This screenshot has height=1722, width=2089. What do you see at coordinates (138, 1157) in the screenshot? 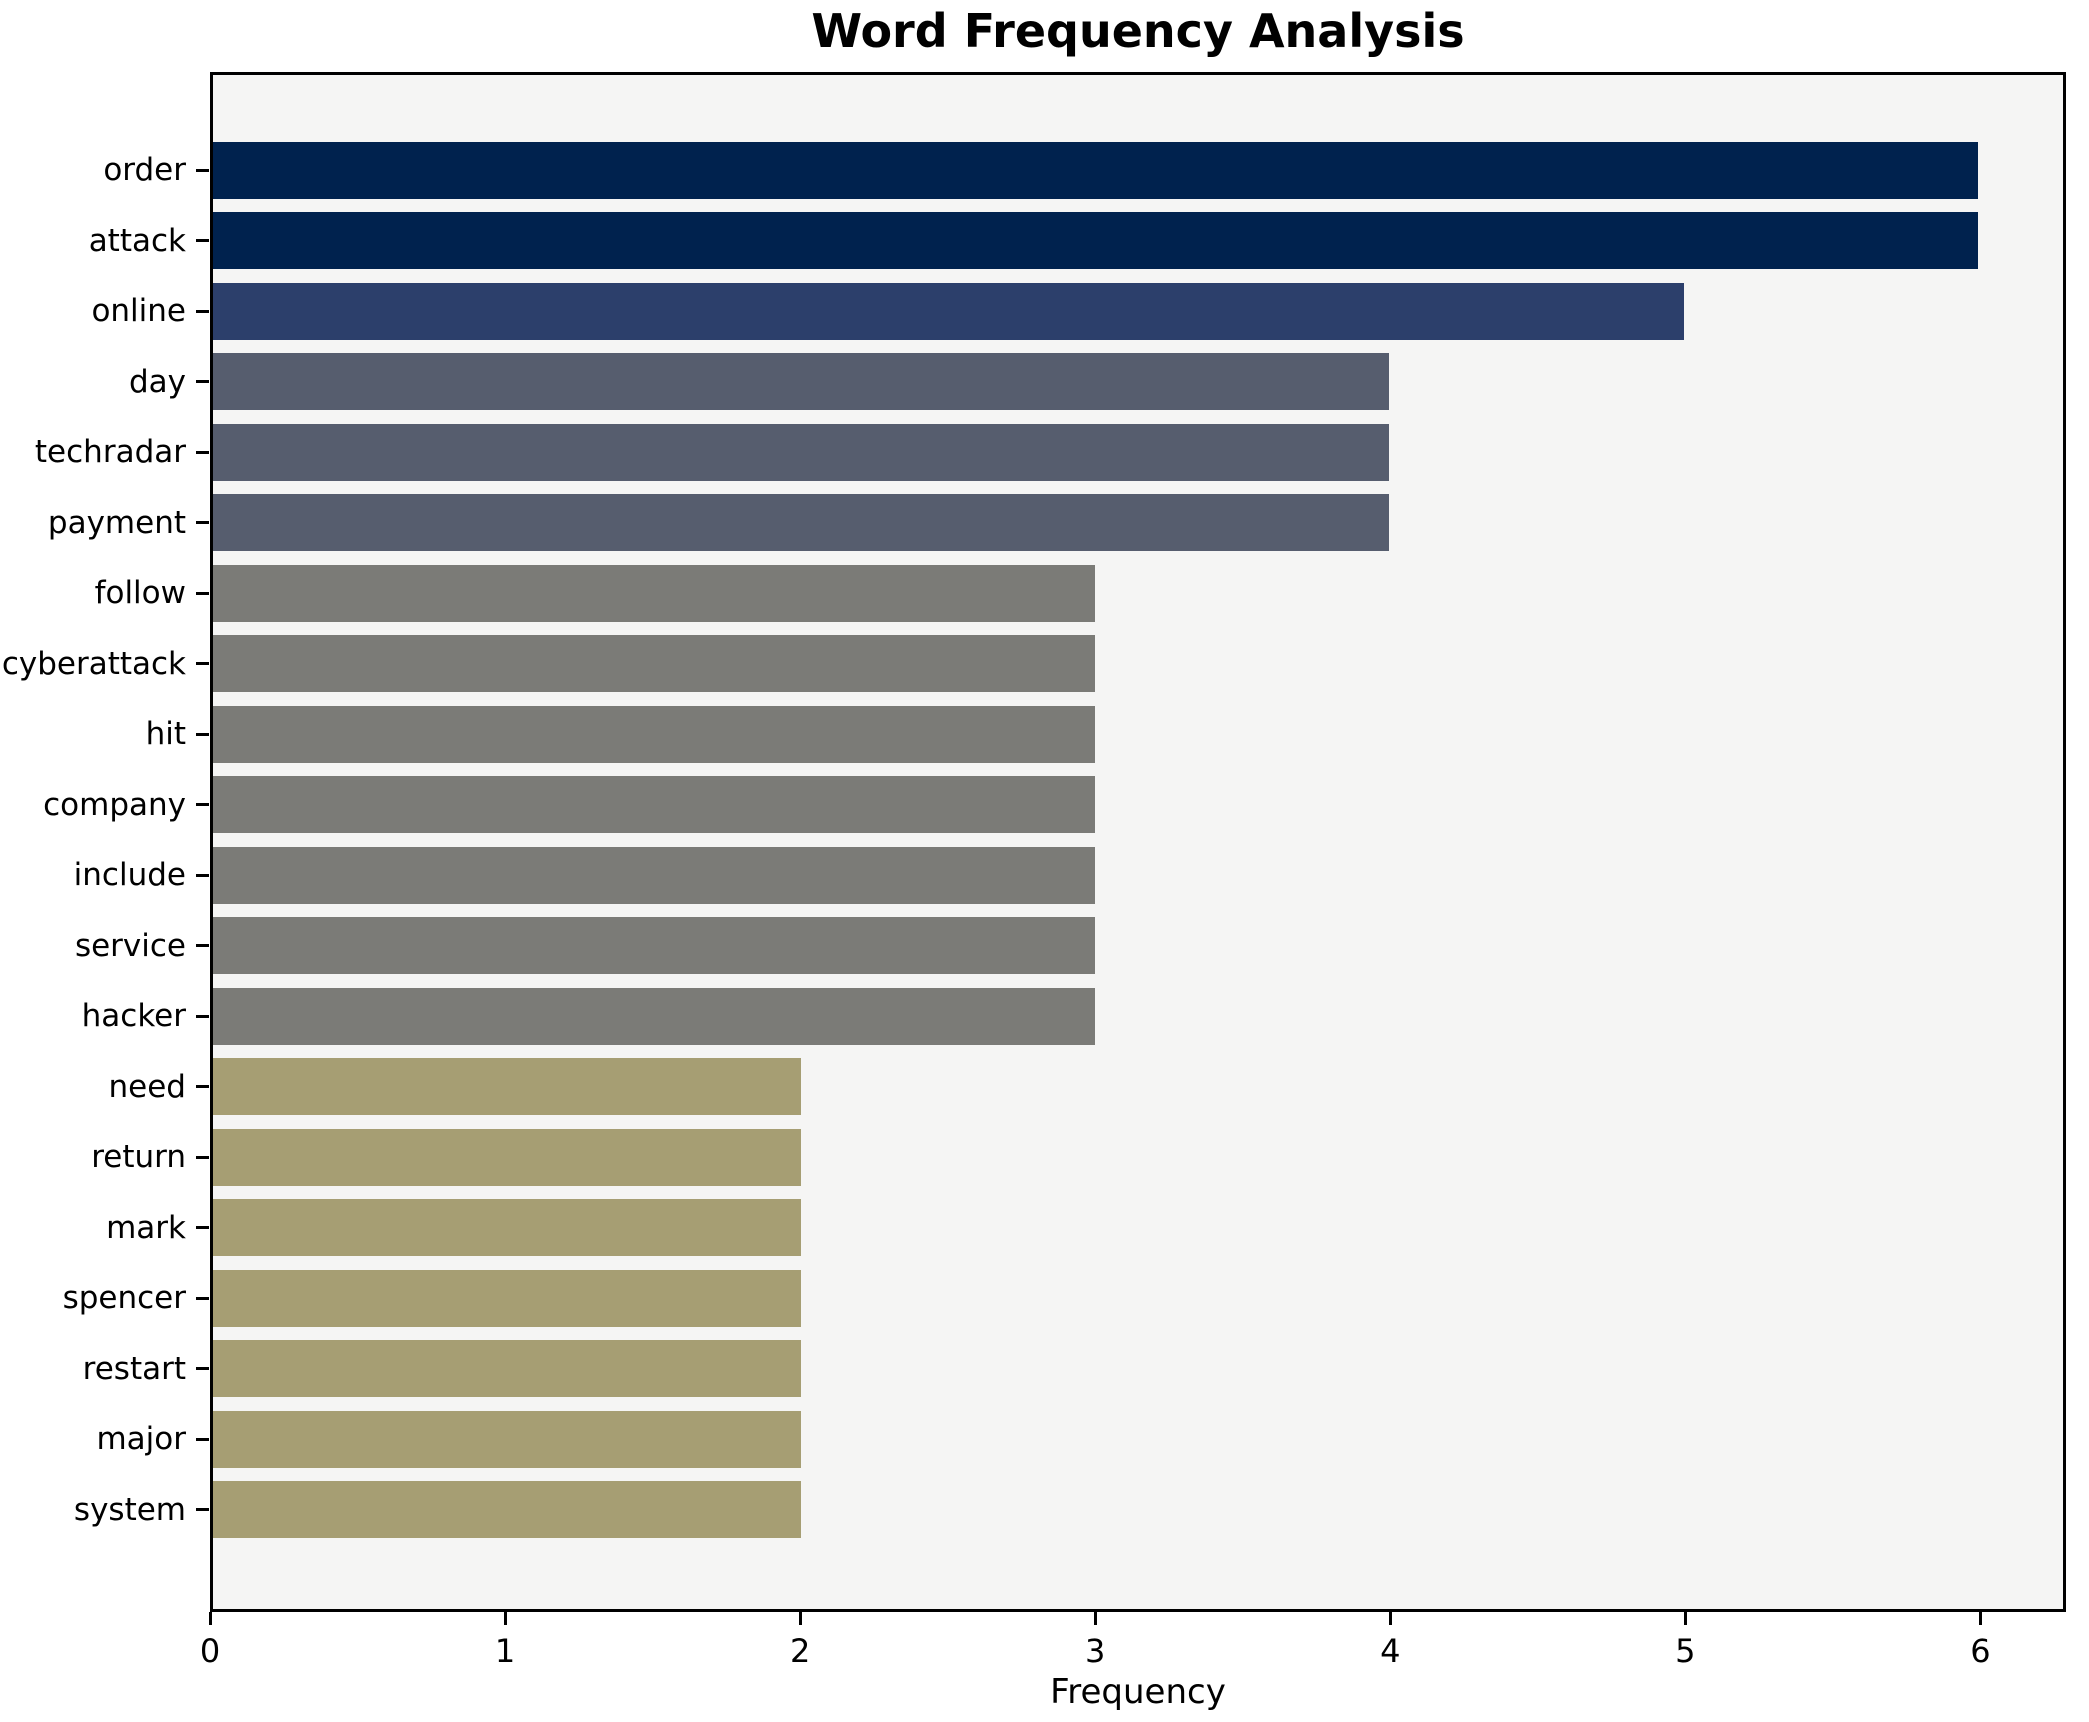
I see `y-tick-label-return: return` at bounding box center [138, 1157].